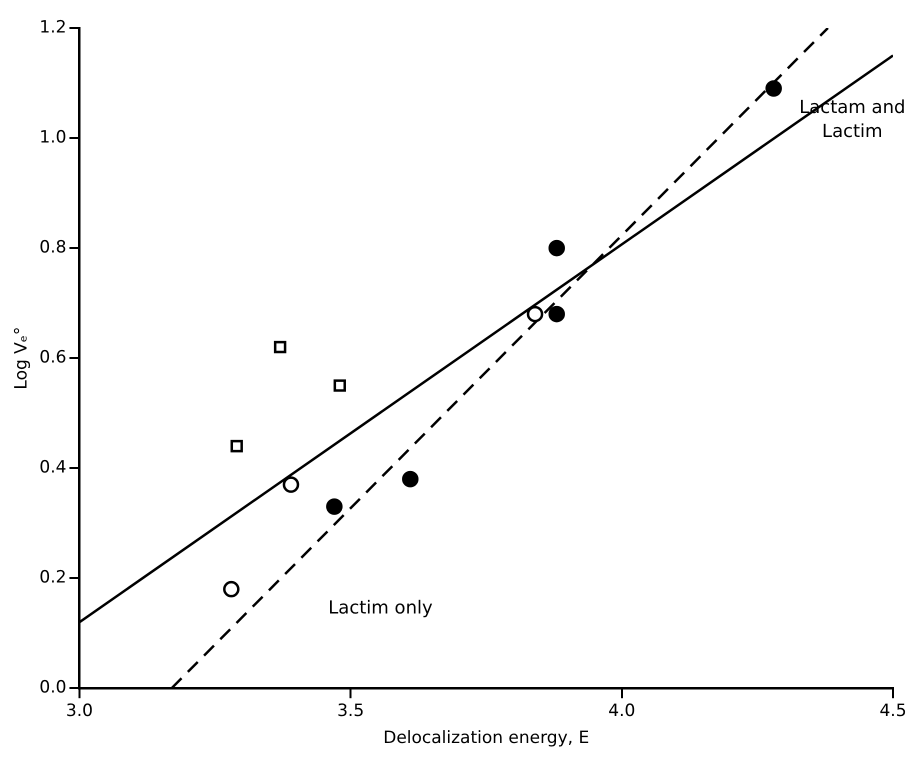 Image resolution: width=921 pixels, height=765 pixels. I want to click on y-tick-label: 0.4, so click(52, 468).